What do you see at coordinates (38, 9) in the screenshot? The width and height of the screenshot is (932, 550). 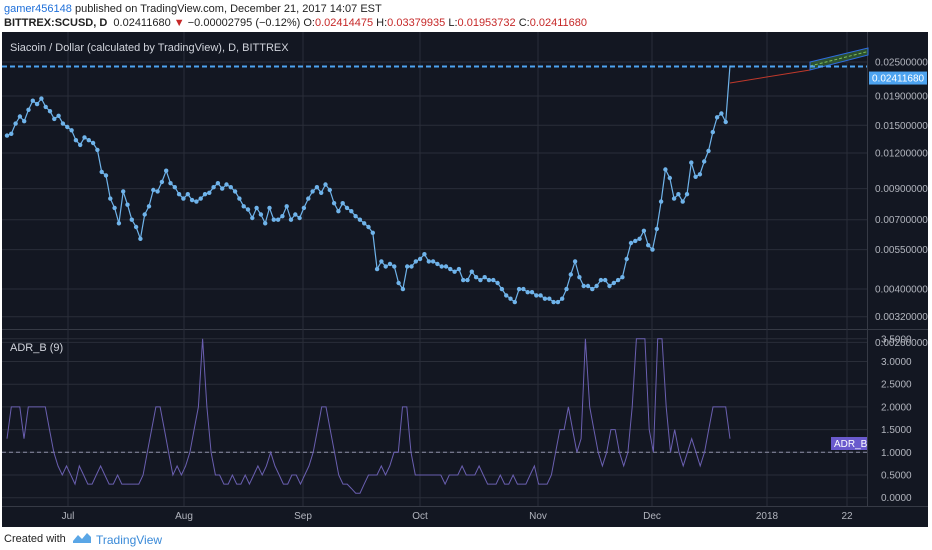 I see `author-link: gamer456148` at bounding box center [38, 9].